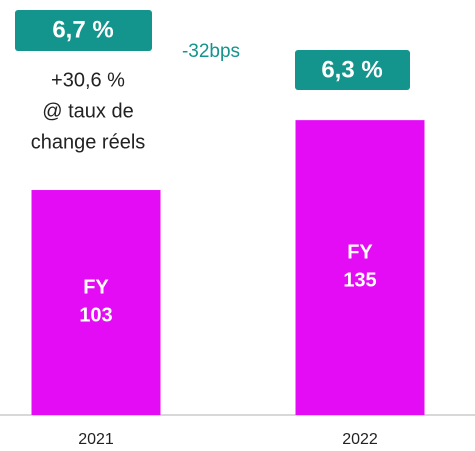 The image size is (475, 451). Describe the element at coordinates (96, 439) in the screenshot. I see `x-tick-label: 2021` at that location.